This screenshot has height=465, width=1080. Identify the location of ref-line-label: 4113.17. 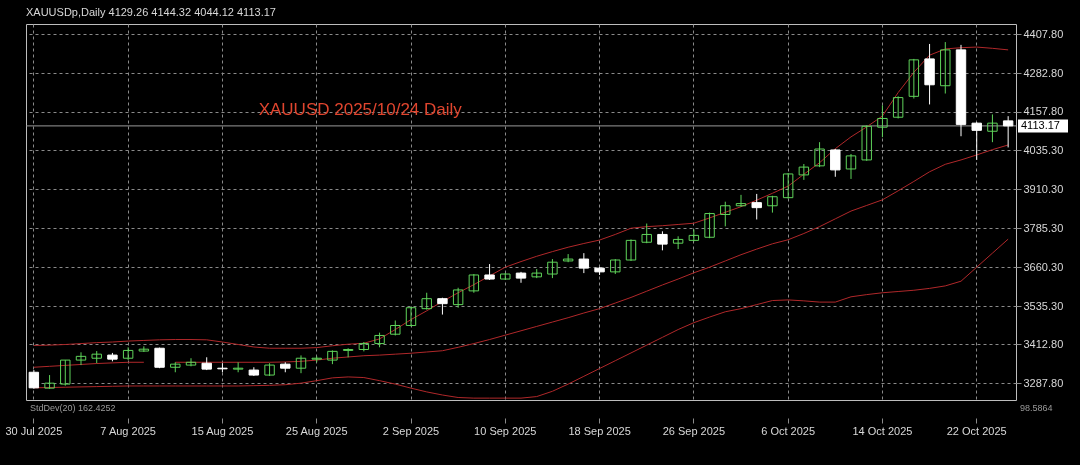
(1040, 124).